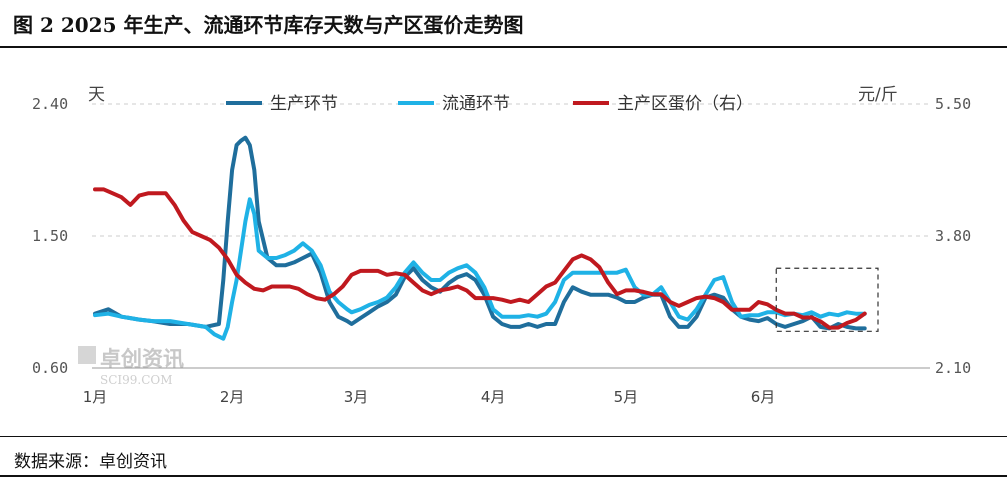 This screenshot has height=481, width=1007. I want to click on watermark-logo-icon, so click(87, 355).